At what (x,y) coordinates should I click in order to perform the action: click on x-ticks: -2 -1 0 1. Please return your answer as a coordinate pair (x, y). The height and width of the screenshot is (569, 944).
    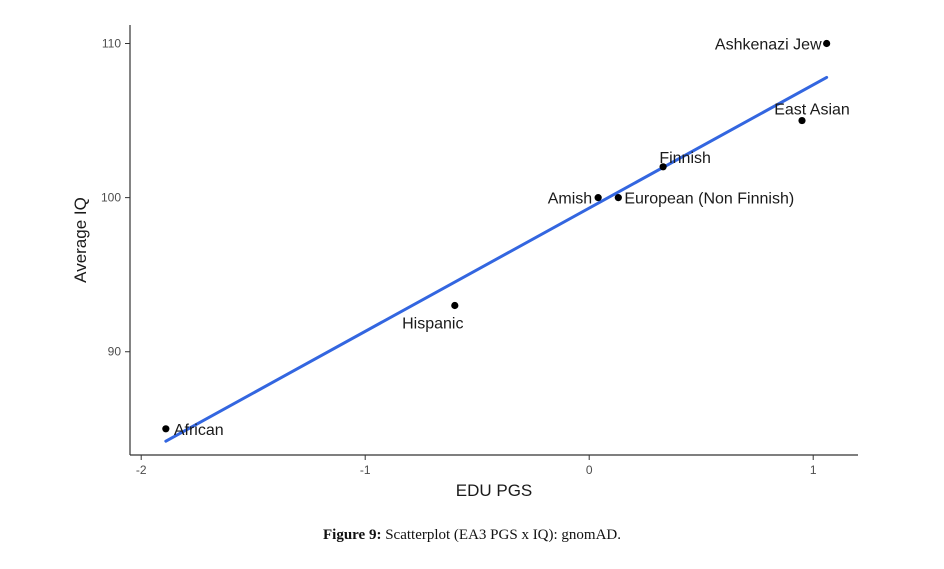
    Looking at the image, I should click on (476, 466).